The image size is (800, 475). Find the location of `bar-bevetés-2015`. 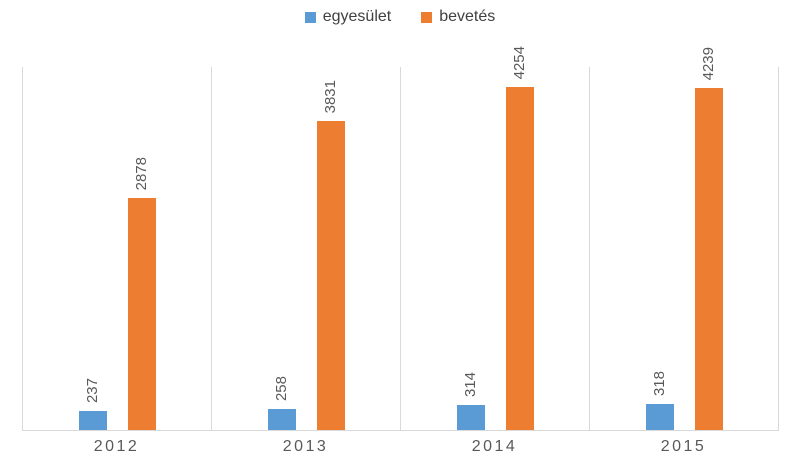

bar-bevetés-2015 is located at coordinates (708, 259).